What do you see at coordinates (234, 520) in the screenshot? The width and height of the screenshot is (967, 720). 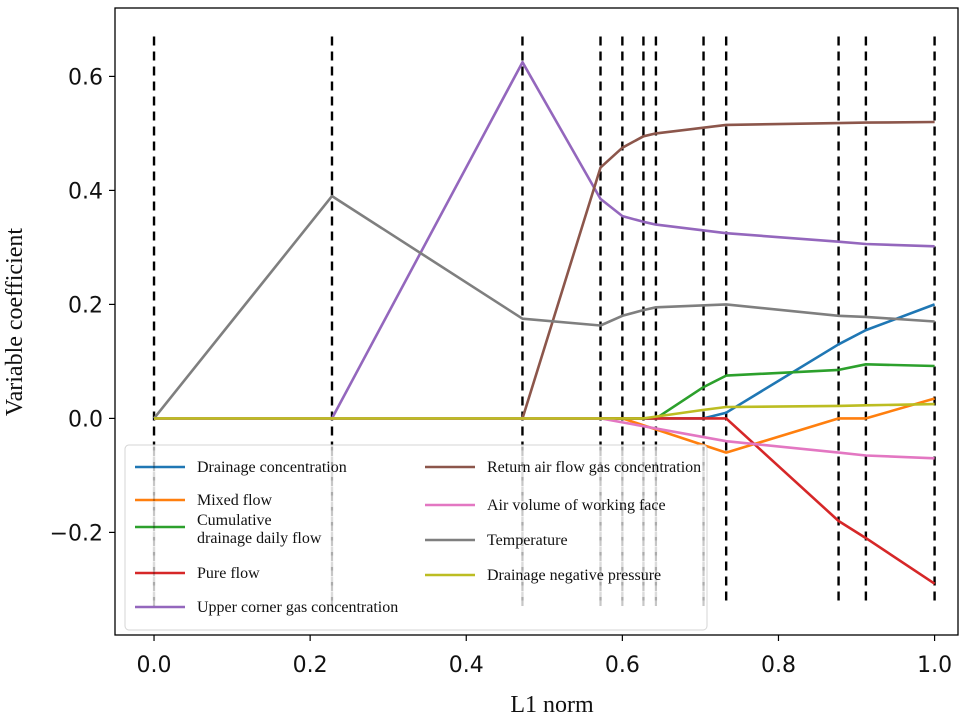 I see `legend-label-2-0: Cumulative` at bounding box center [234, 520].